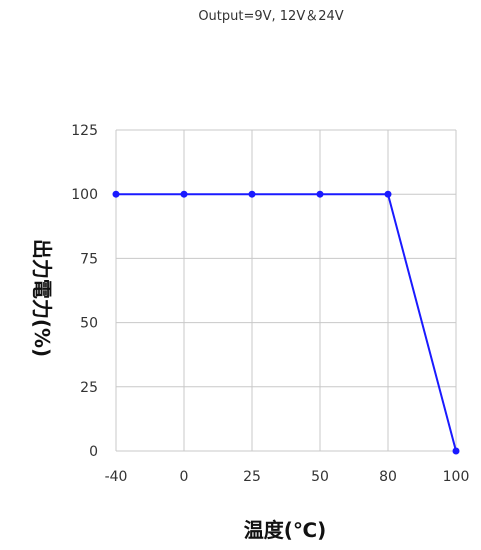 The width and height of the screenshot is (481, 550). What do you see at coordinates (84, 195) in the screenshot?
I see `y-tick-label: 100` at bounding box center [84, 195].